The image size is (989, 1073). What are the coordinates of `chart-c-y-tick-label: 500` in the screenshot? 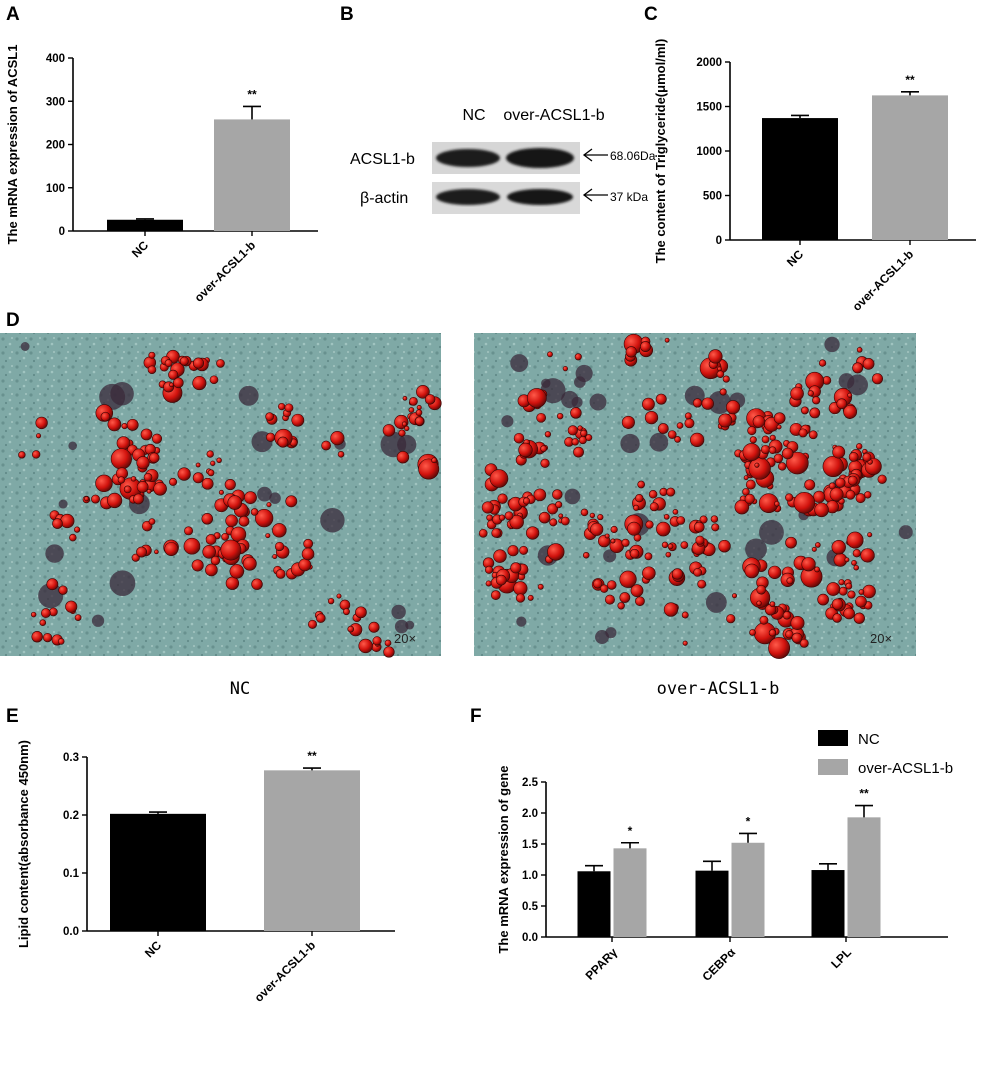 It's located at (712, 197).